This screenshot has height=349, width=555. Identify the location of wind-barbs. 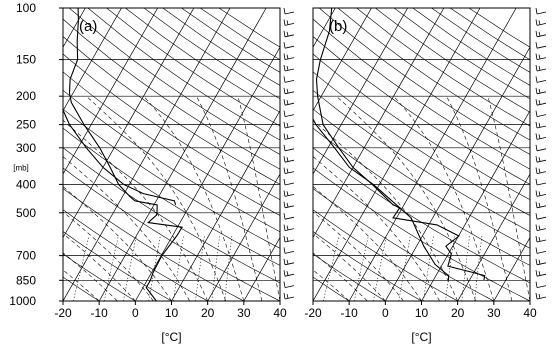
(289, 153).